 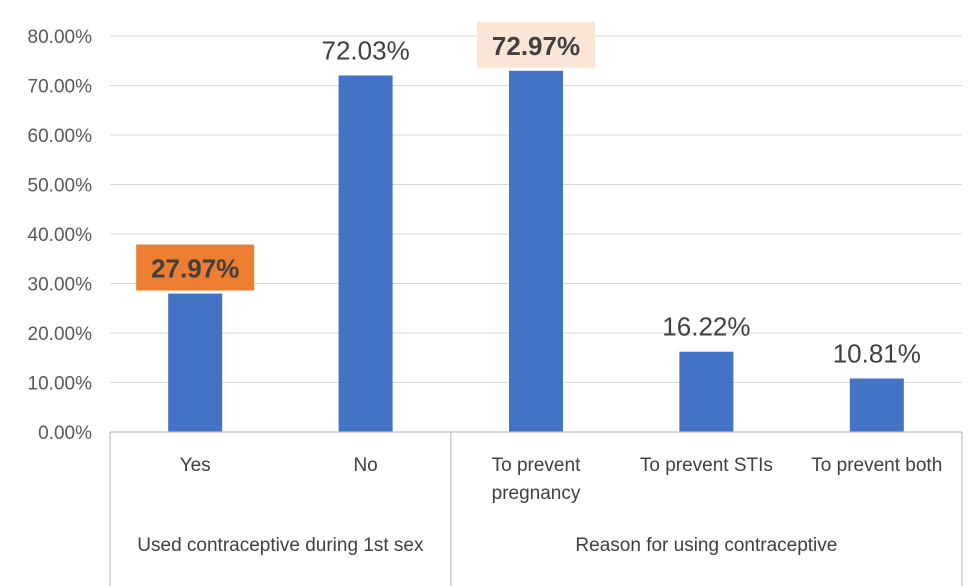 What do you see at coordinates (365, 465) in the screenshot?
I see `category-label: No` at bounding box center [365, 465].